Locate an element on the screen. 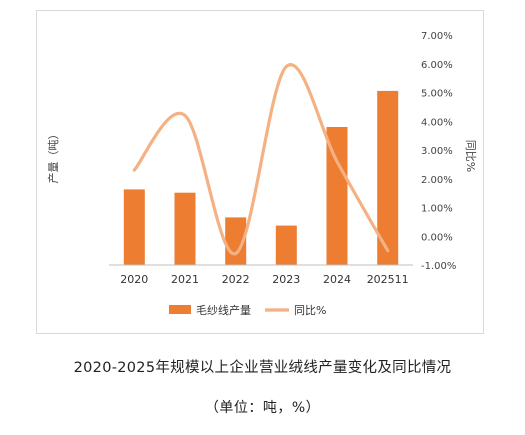  x-tick-label: 2023 is located at coordinates (286, 279).